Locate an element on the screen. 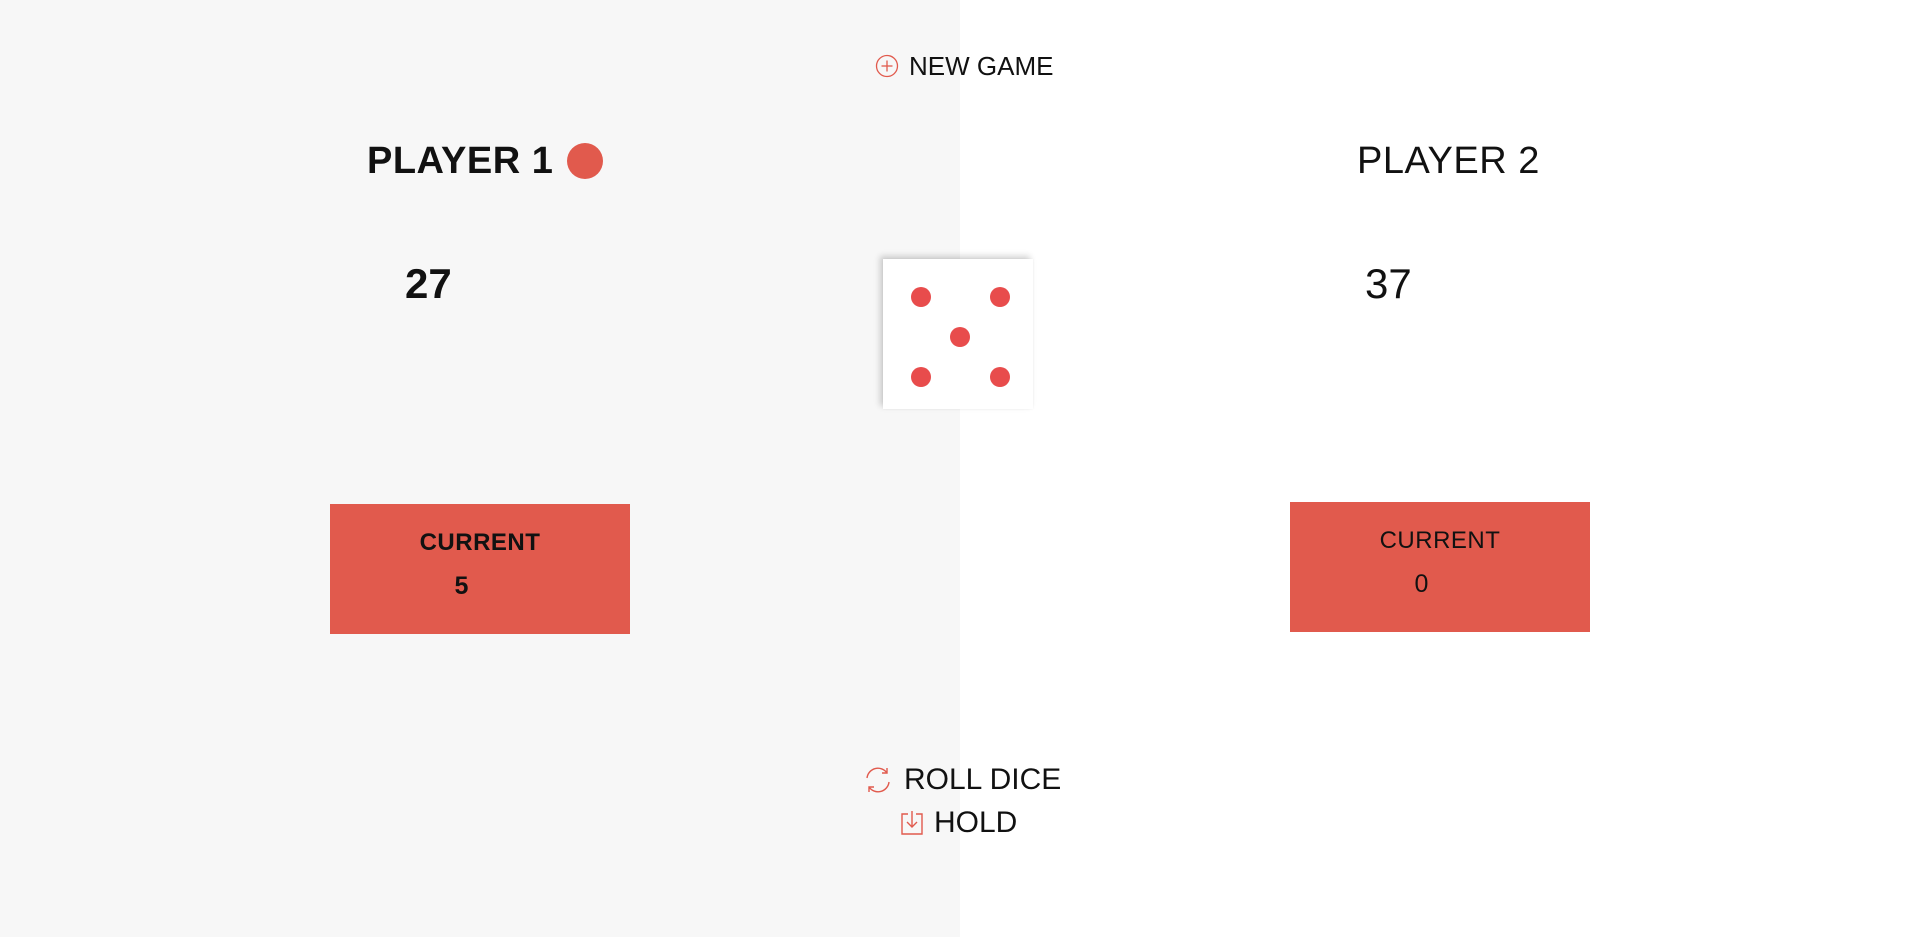 This screenshot has height=937, width=1920. active-player-indicator-icon is located at coordinates (585, 161).